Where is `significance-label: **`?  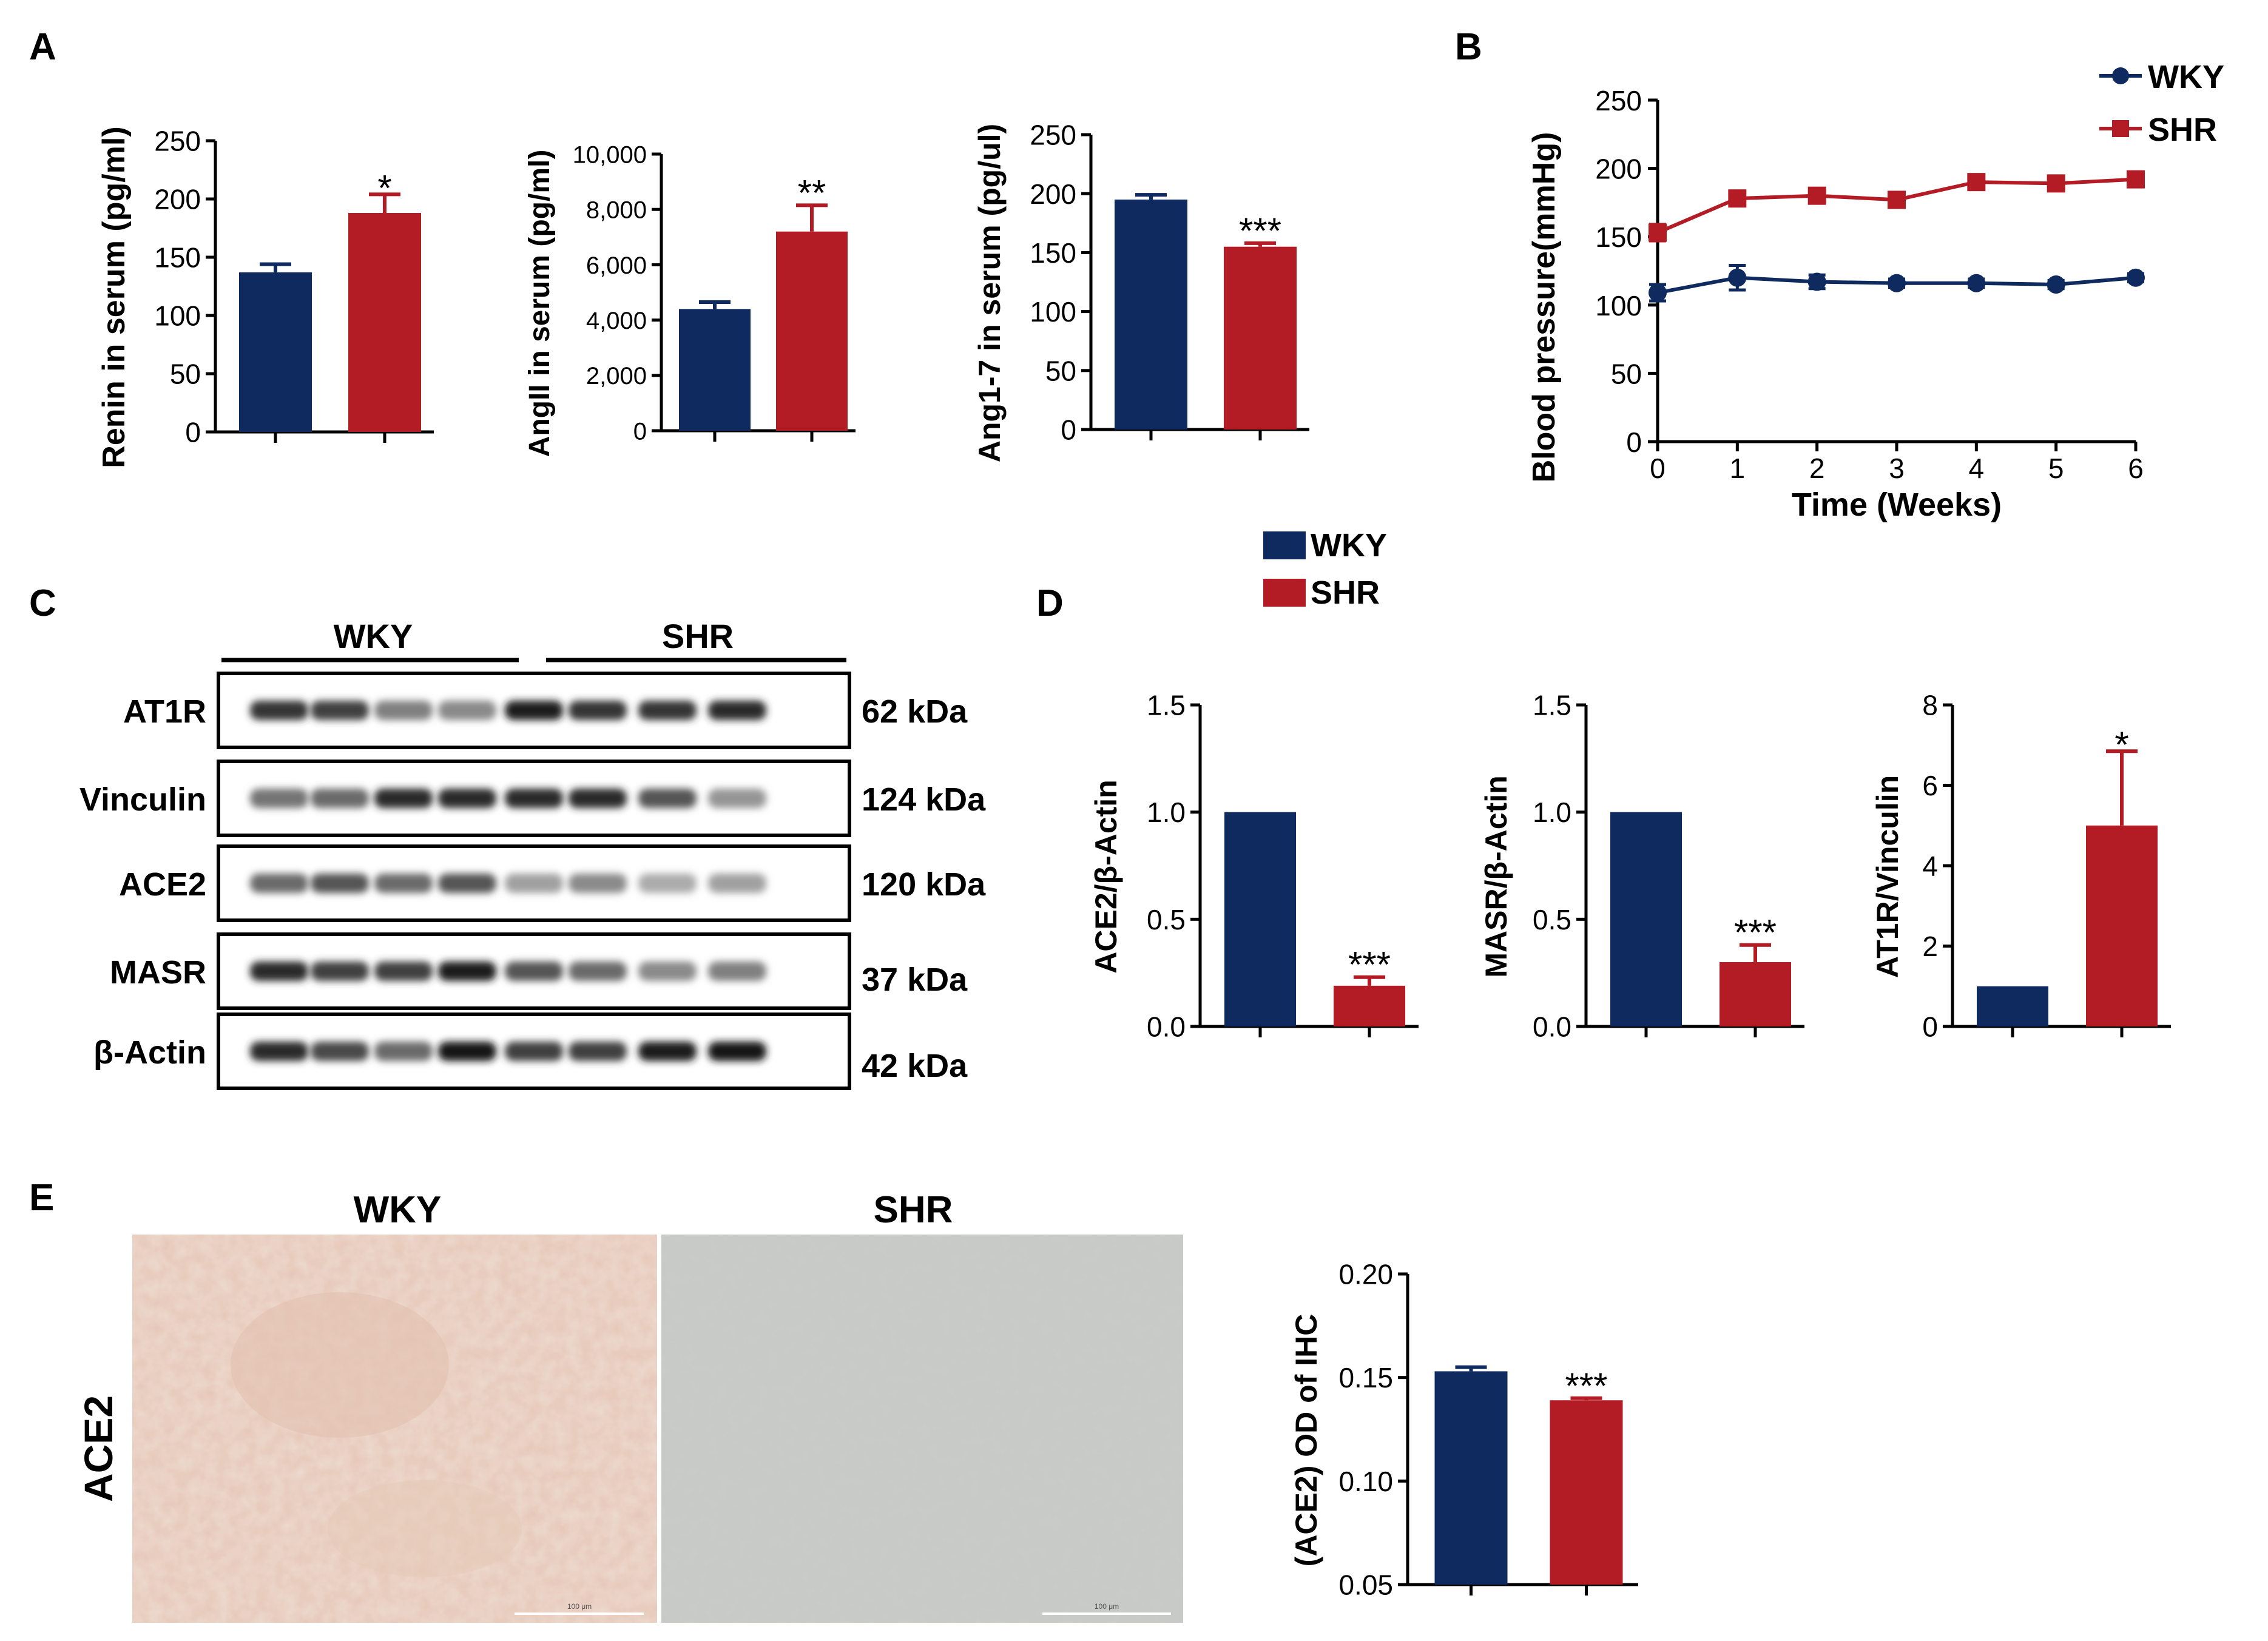
significance-label: ** is located at coordinates (812, 192).